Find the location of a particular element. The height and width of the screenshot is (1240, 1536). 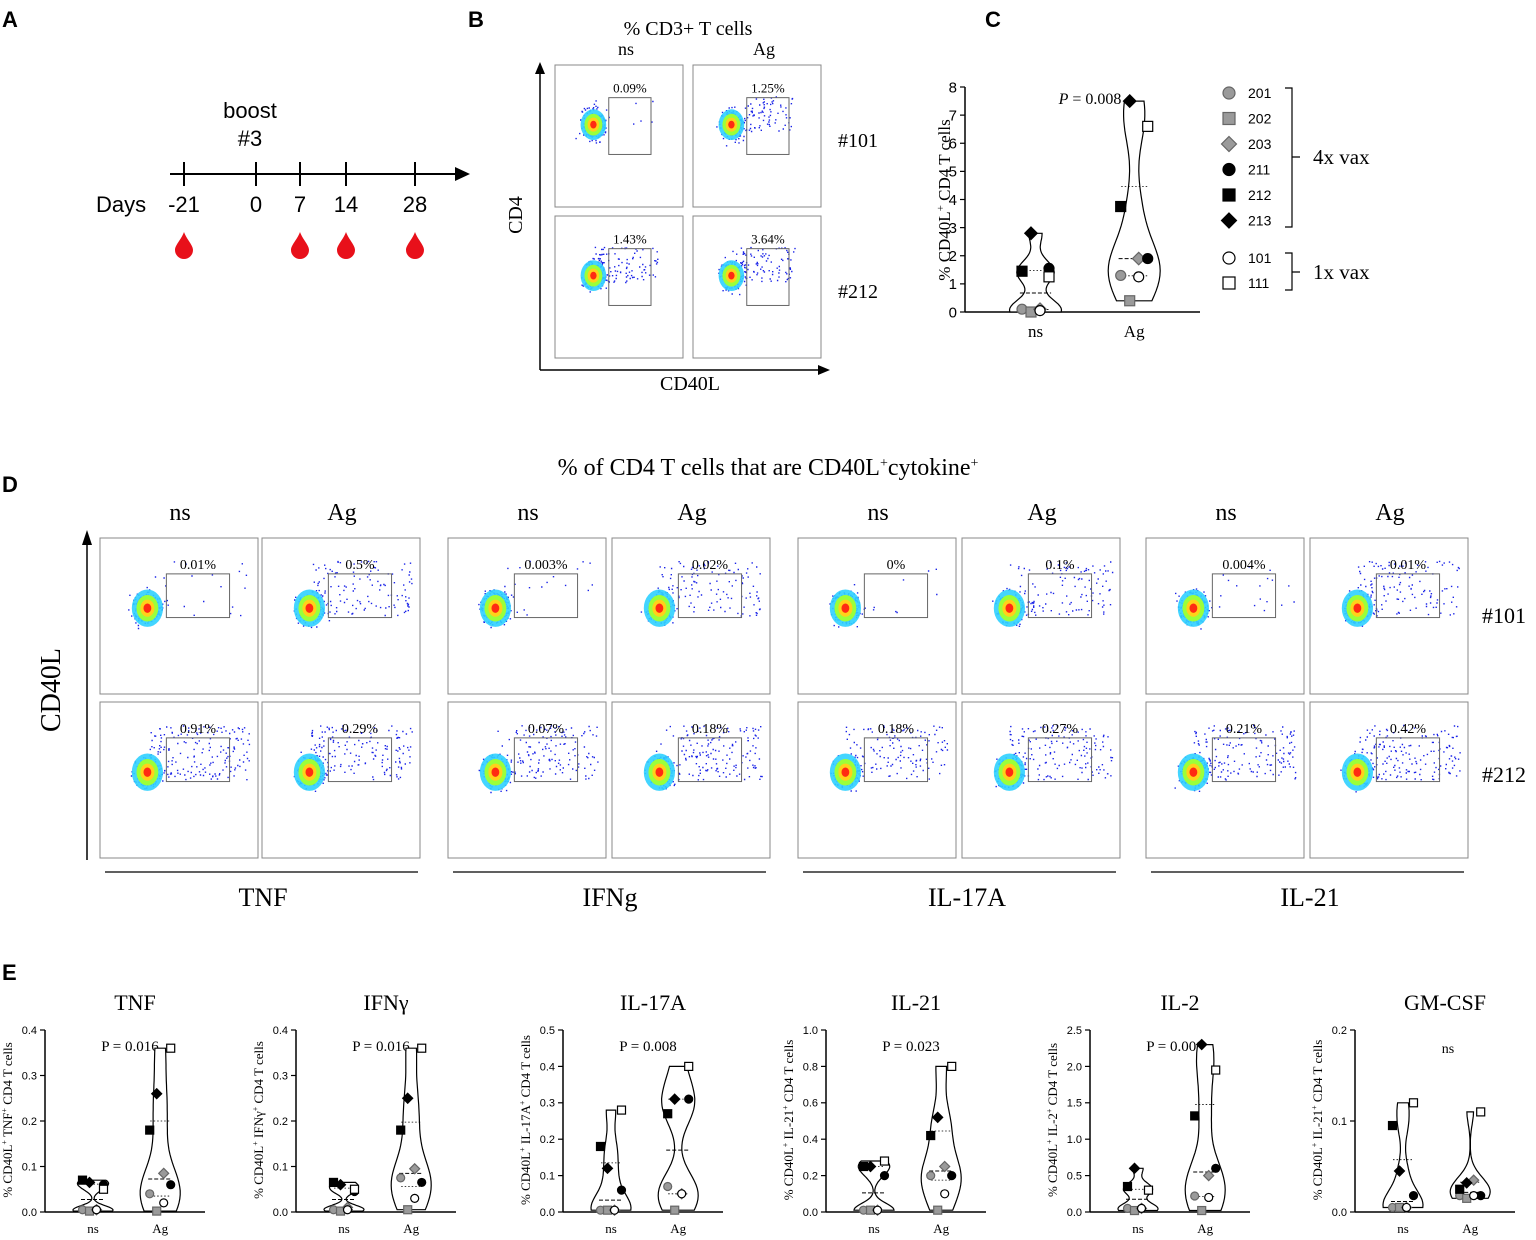

panel-e-title: IL-17A is located at coordinates (653, 1002).